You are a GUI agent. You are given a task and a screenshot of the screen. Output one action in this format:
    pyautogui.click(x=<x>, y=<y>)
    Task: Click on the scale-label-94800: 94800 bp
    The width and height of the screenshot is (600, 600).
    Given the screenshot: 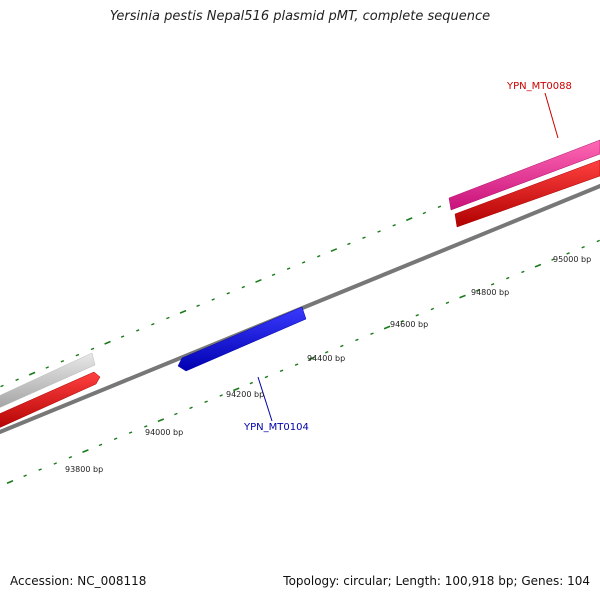 What is the action you would take?
    pyautogui.click(x=490, y=292)
    